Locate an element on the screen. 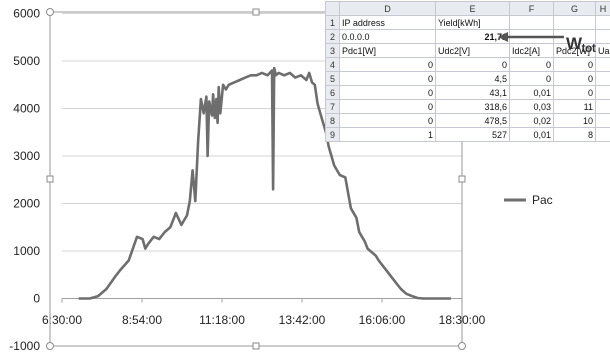 Image resolution: width=610 pixels, height=361 pixels. row-header: 1 is located at coordinates (333, 23).